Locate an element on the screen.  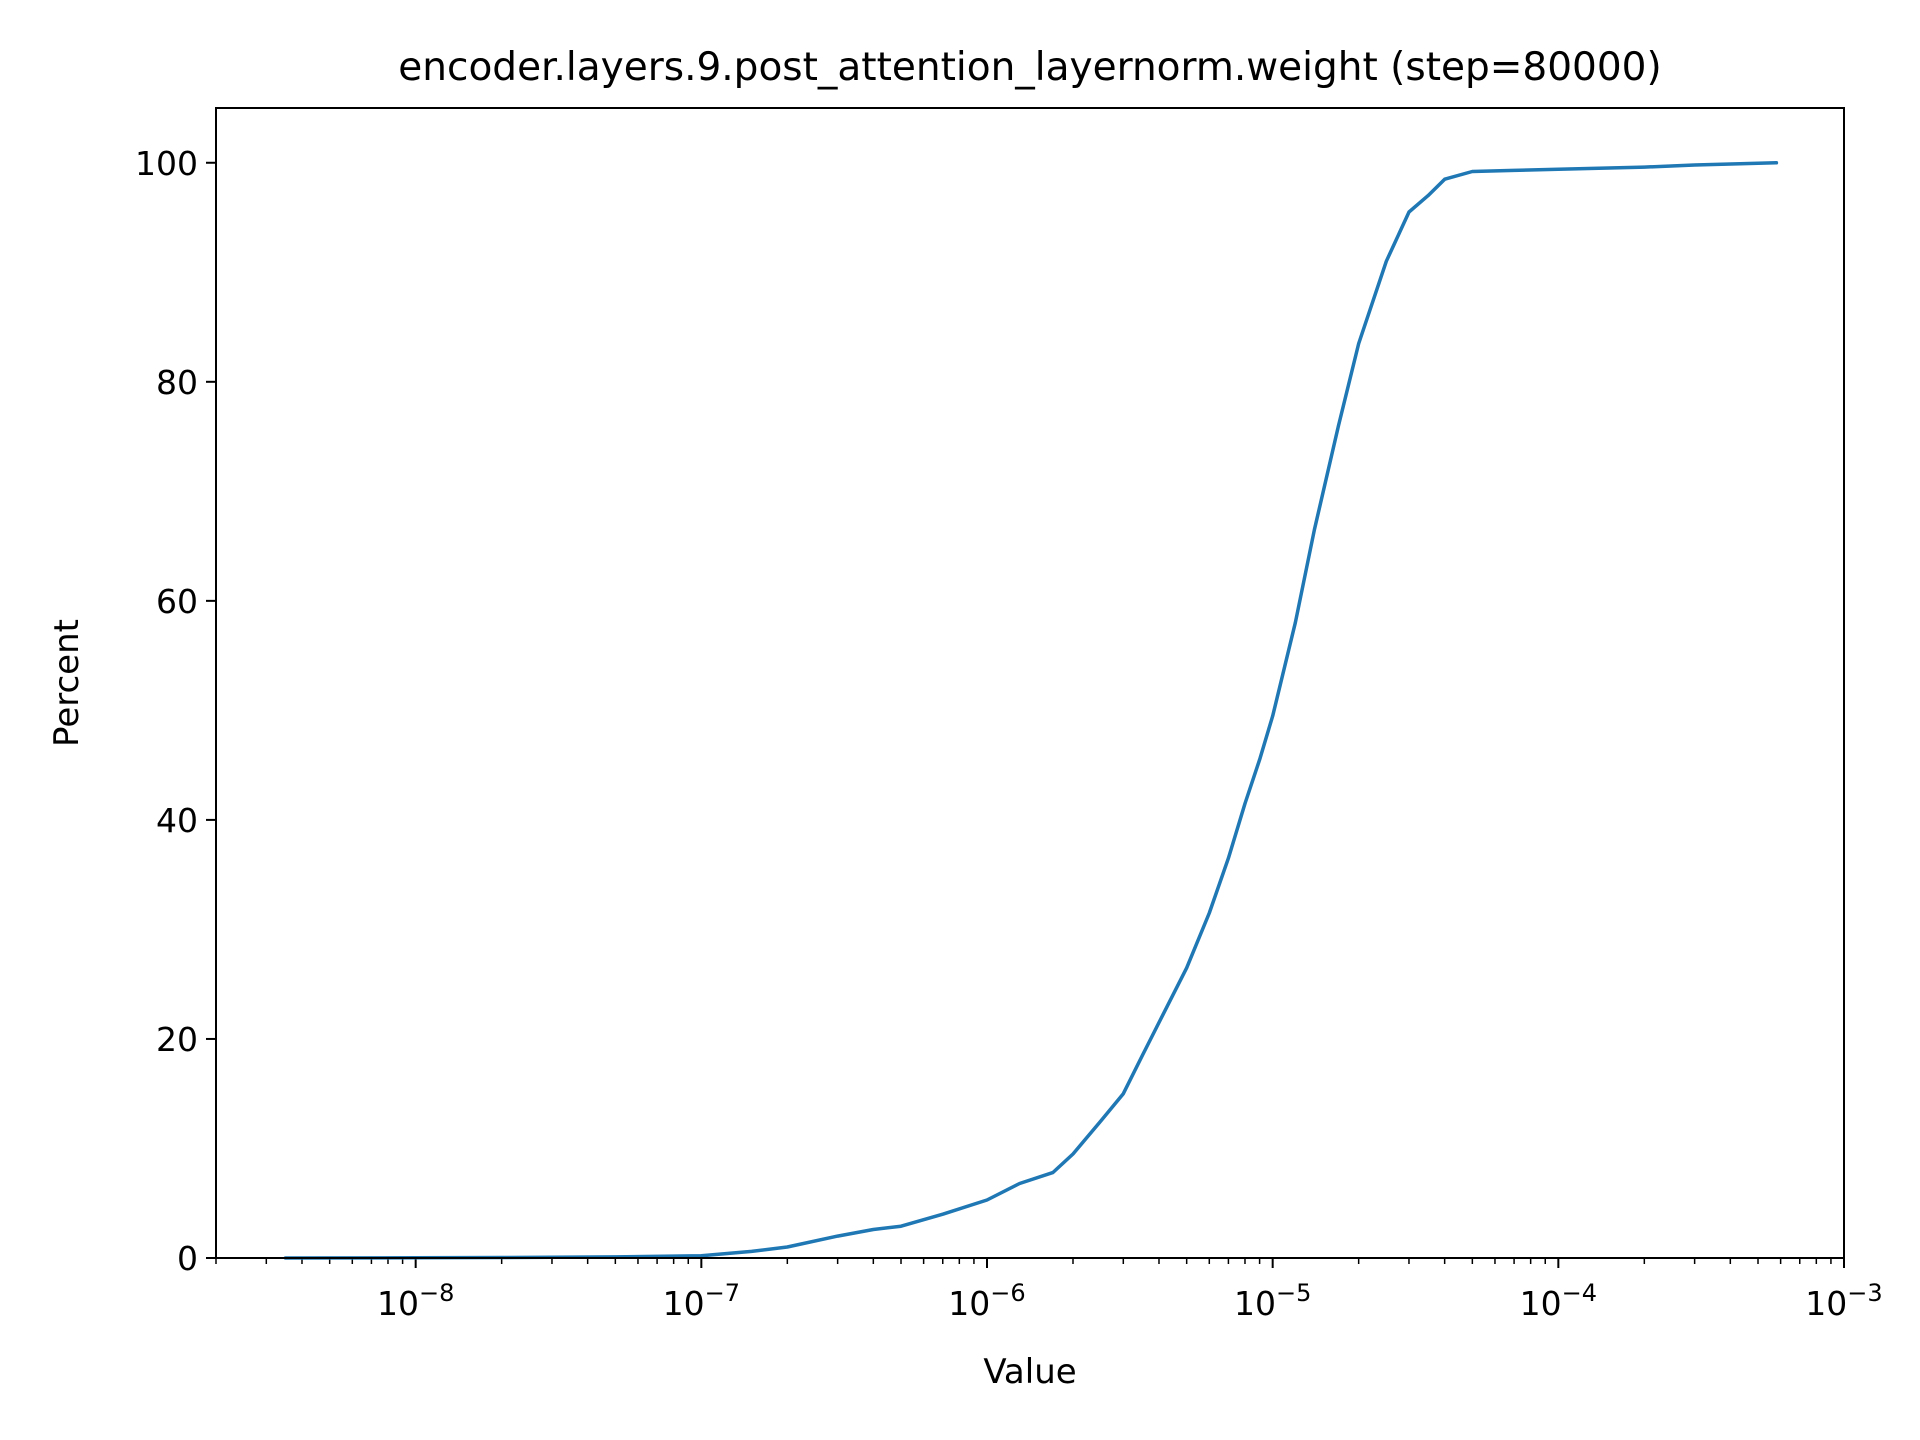
x-tick-label: 10⁻⁸ is located at coordinates (415, 1301).